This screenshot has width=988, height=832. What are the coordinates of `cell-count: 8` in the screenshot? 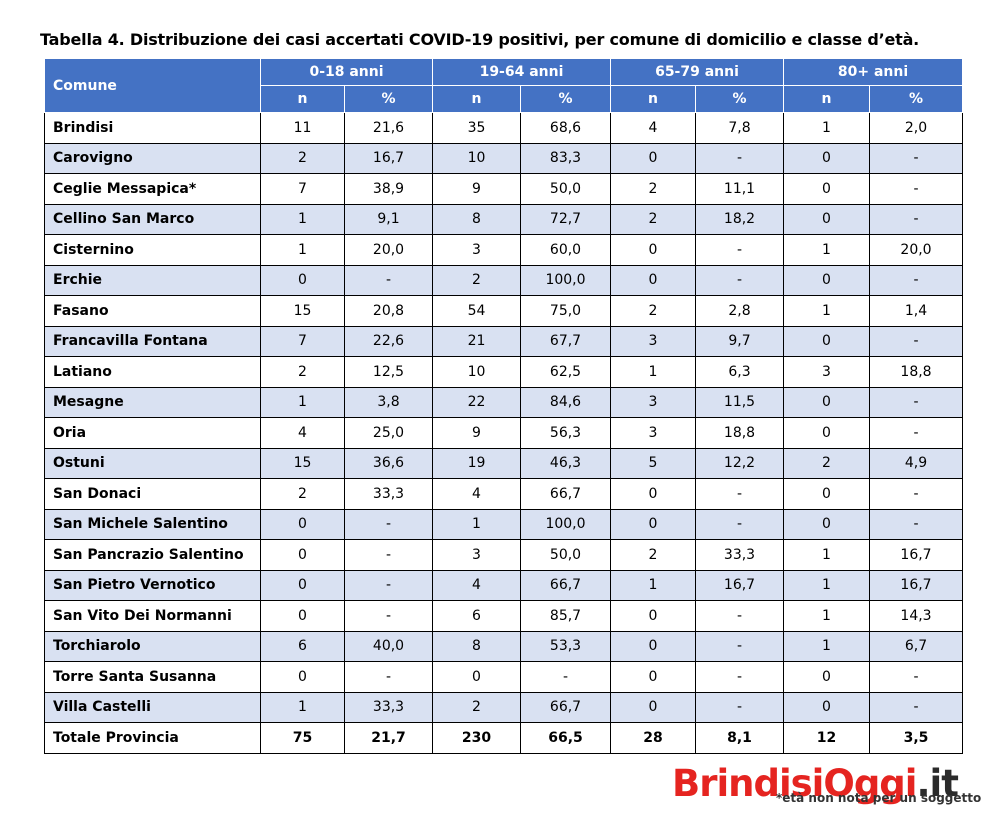 It's located at (476, 219).